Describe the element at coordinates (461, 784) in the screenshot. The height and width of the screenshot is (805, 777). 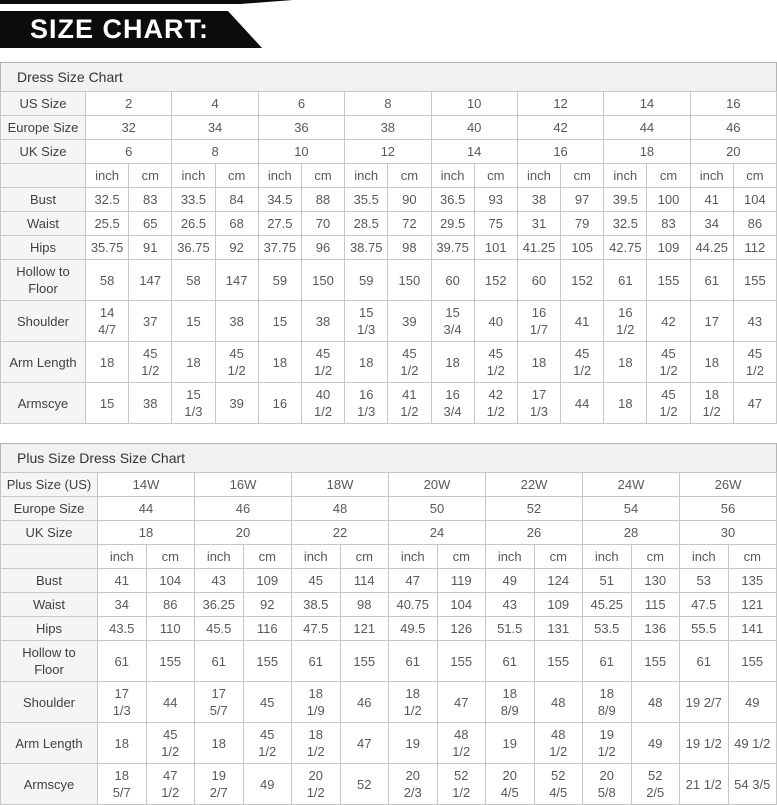
I see `measure-value-cell: 52 1/2` at that location.